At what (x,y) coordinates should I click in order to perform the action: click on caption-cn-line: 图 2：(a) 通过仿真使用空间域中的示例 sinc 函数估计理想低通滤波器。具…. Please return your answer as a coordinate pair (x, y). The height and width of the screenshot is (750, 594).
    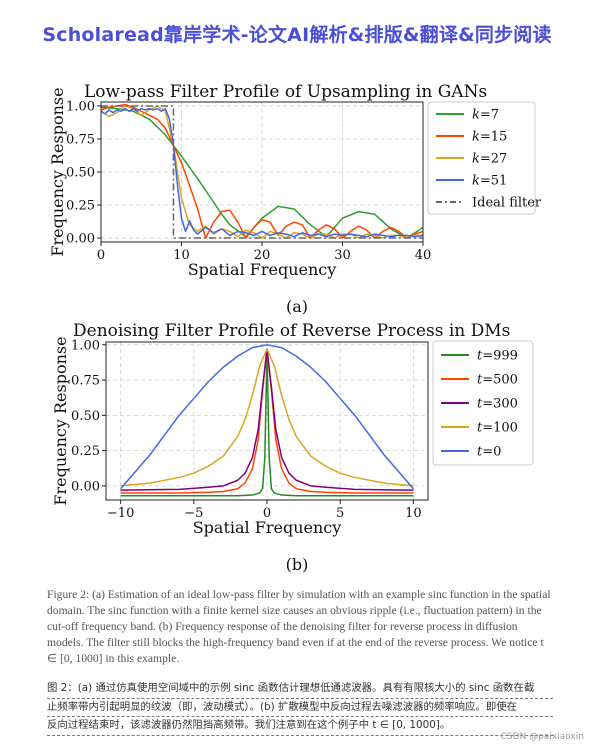
    Looking at the image, I should click on (300, 689).